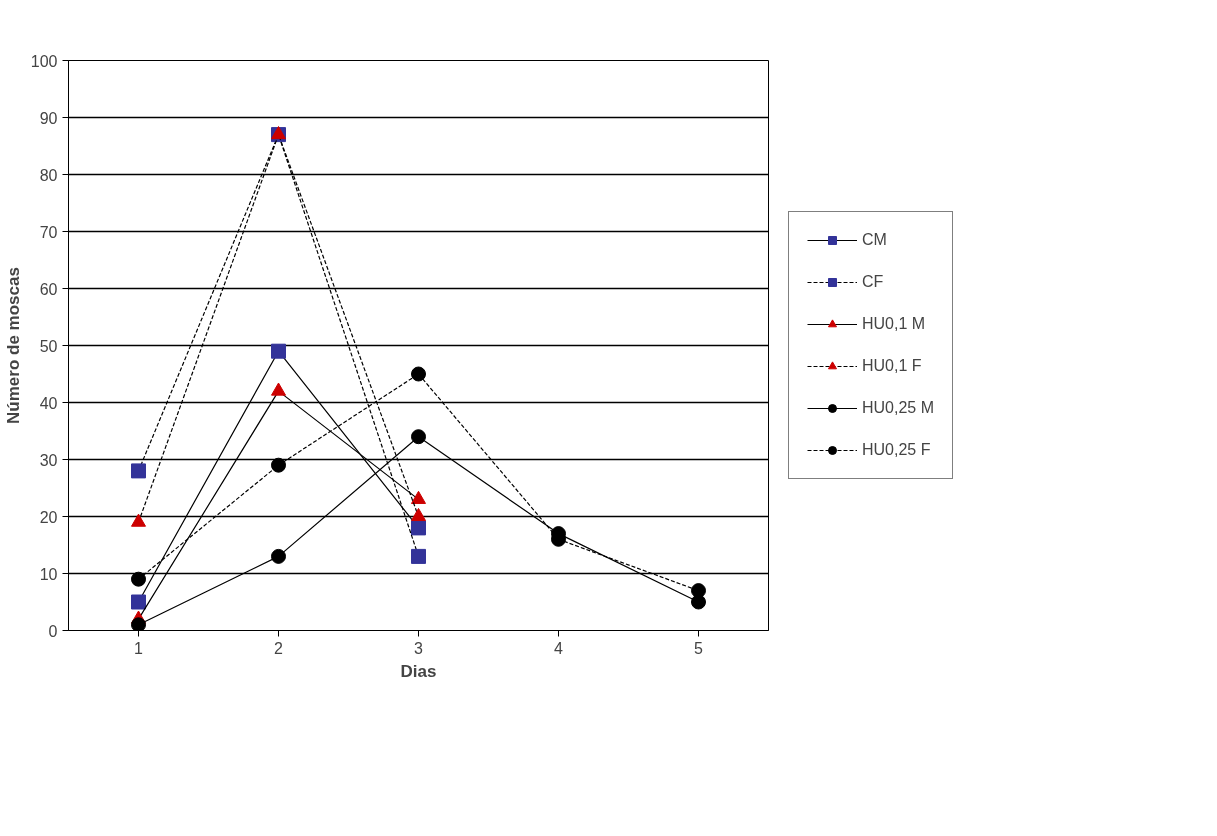  Describe the element at coordinates (48, 232) in the screenshot. I see `y-tick-label: 70` at that location.